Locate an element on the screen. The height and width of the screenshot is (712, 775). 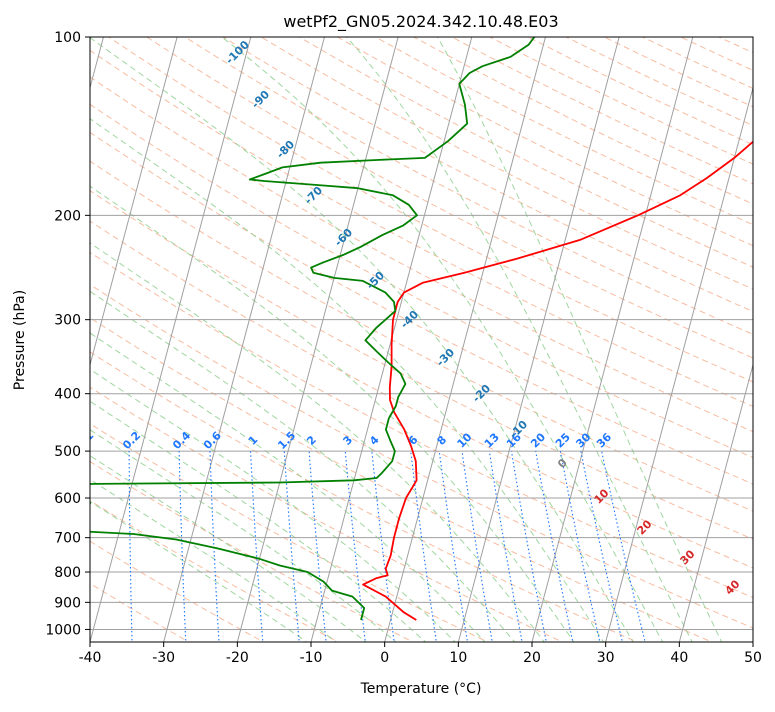
y-axis-label: Pressure (hPa) is located at coordinates (20, 340).